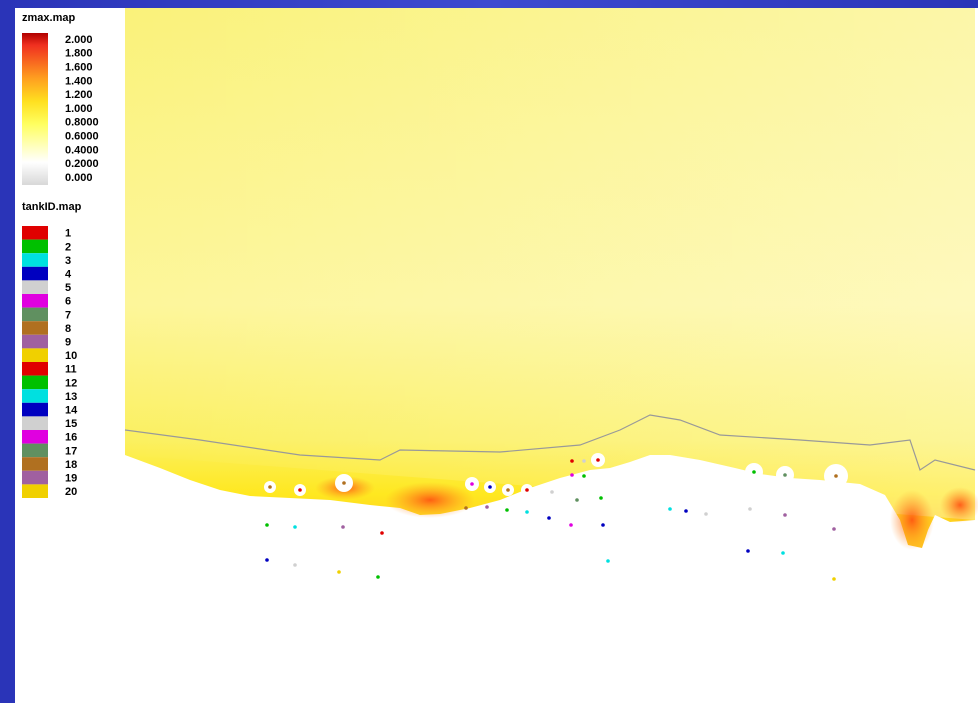 Image resolution: width=978 pixels, height=703 pixels. Describe the element at coordinates (82, 123) in the screenshot. I see `zmax-legend-label: 0.8000` at that location.